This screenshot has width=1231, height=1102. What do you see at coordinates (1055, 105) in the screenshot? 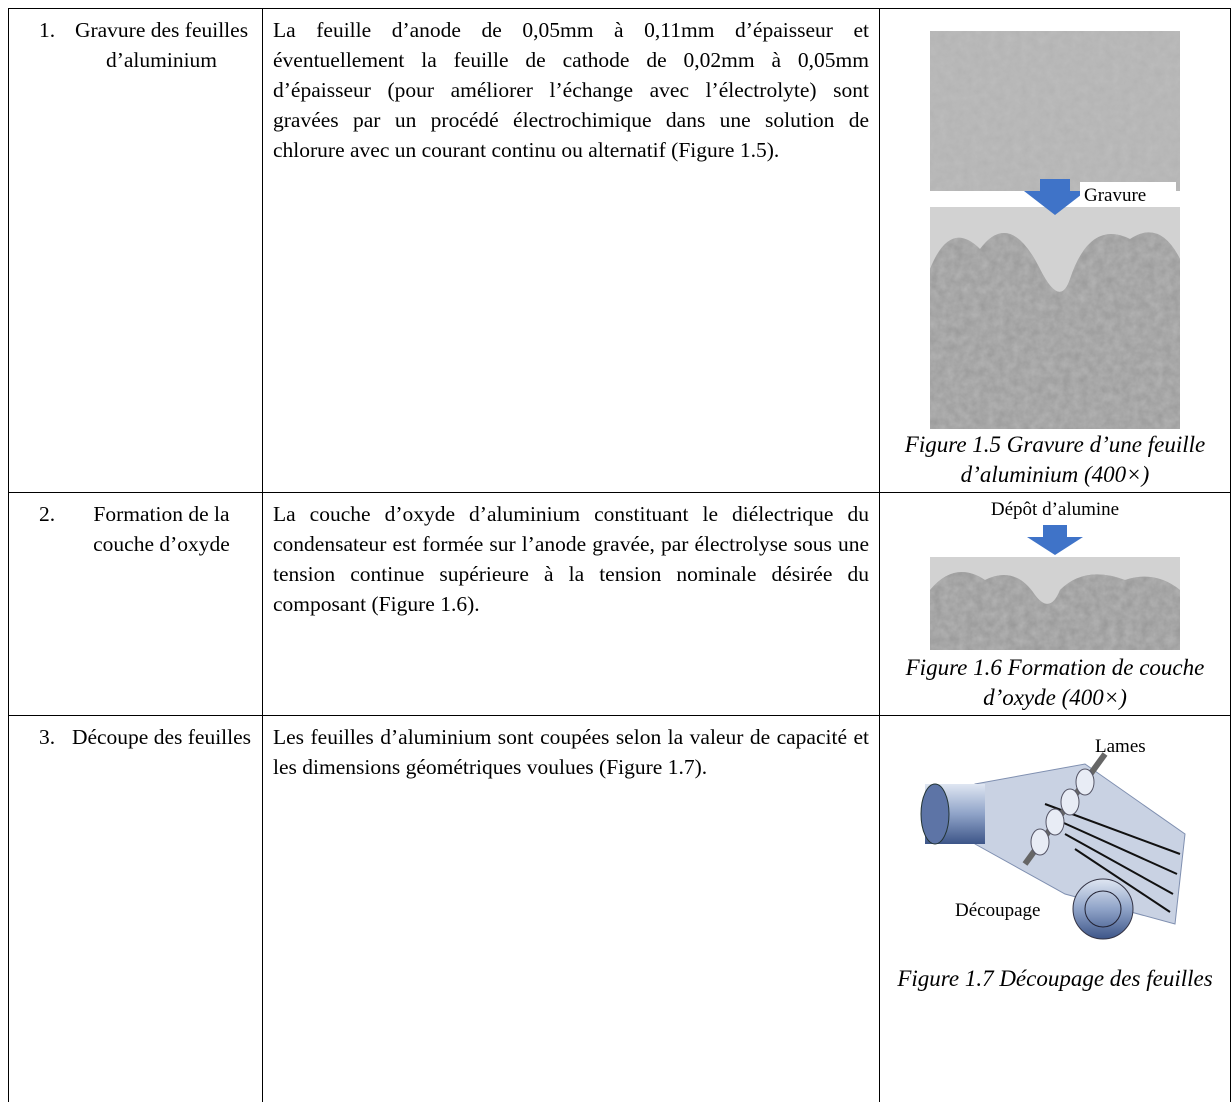
I see `sem-texture` at bounding box center [1055, 105].